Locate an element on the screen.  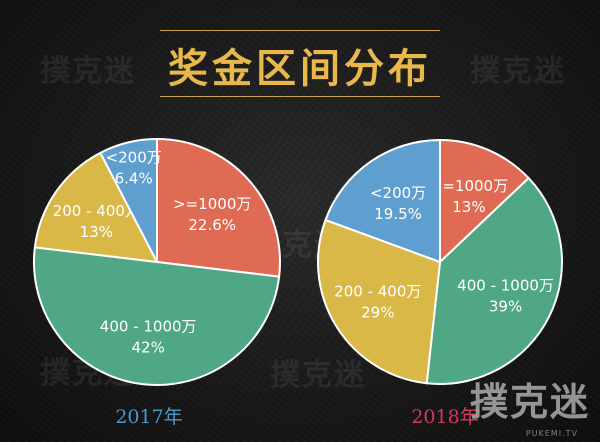
title-top-rule is located at coordinates (300, 30).